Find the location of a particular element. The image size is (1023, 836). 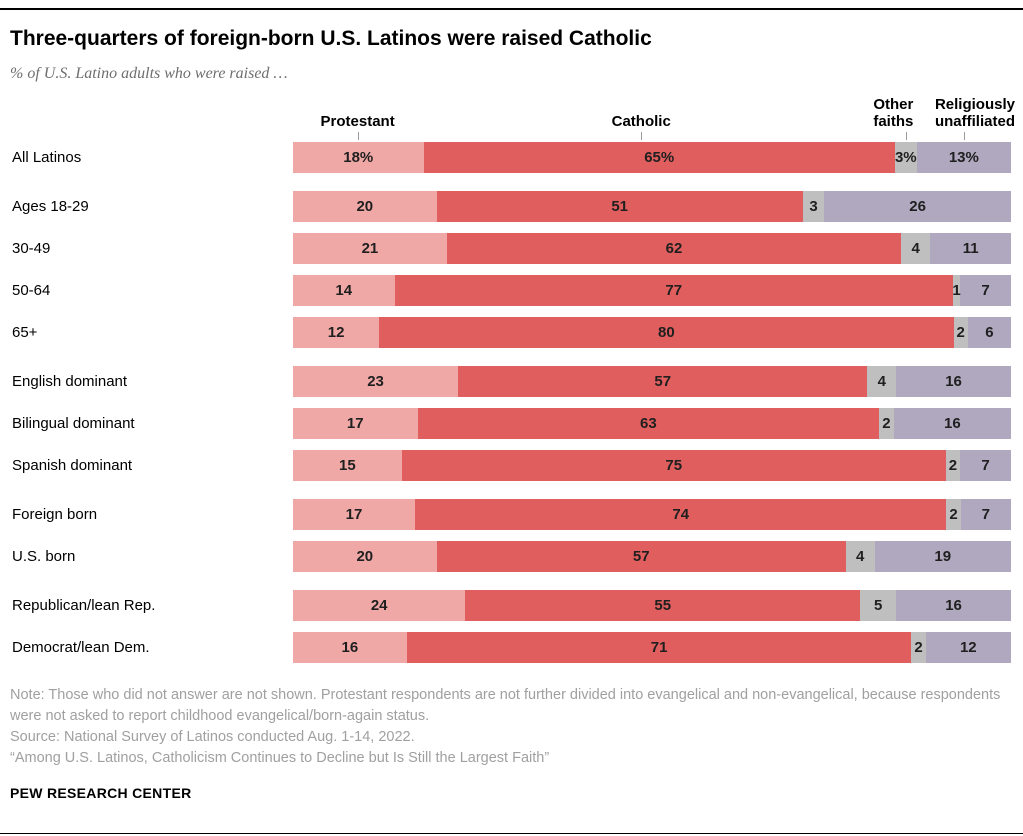

bar-segment-protestant: 18% is located at coordinates (358, 157).